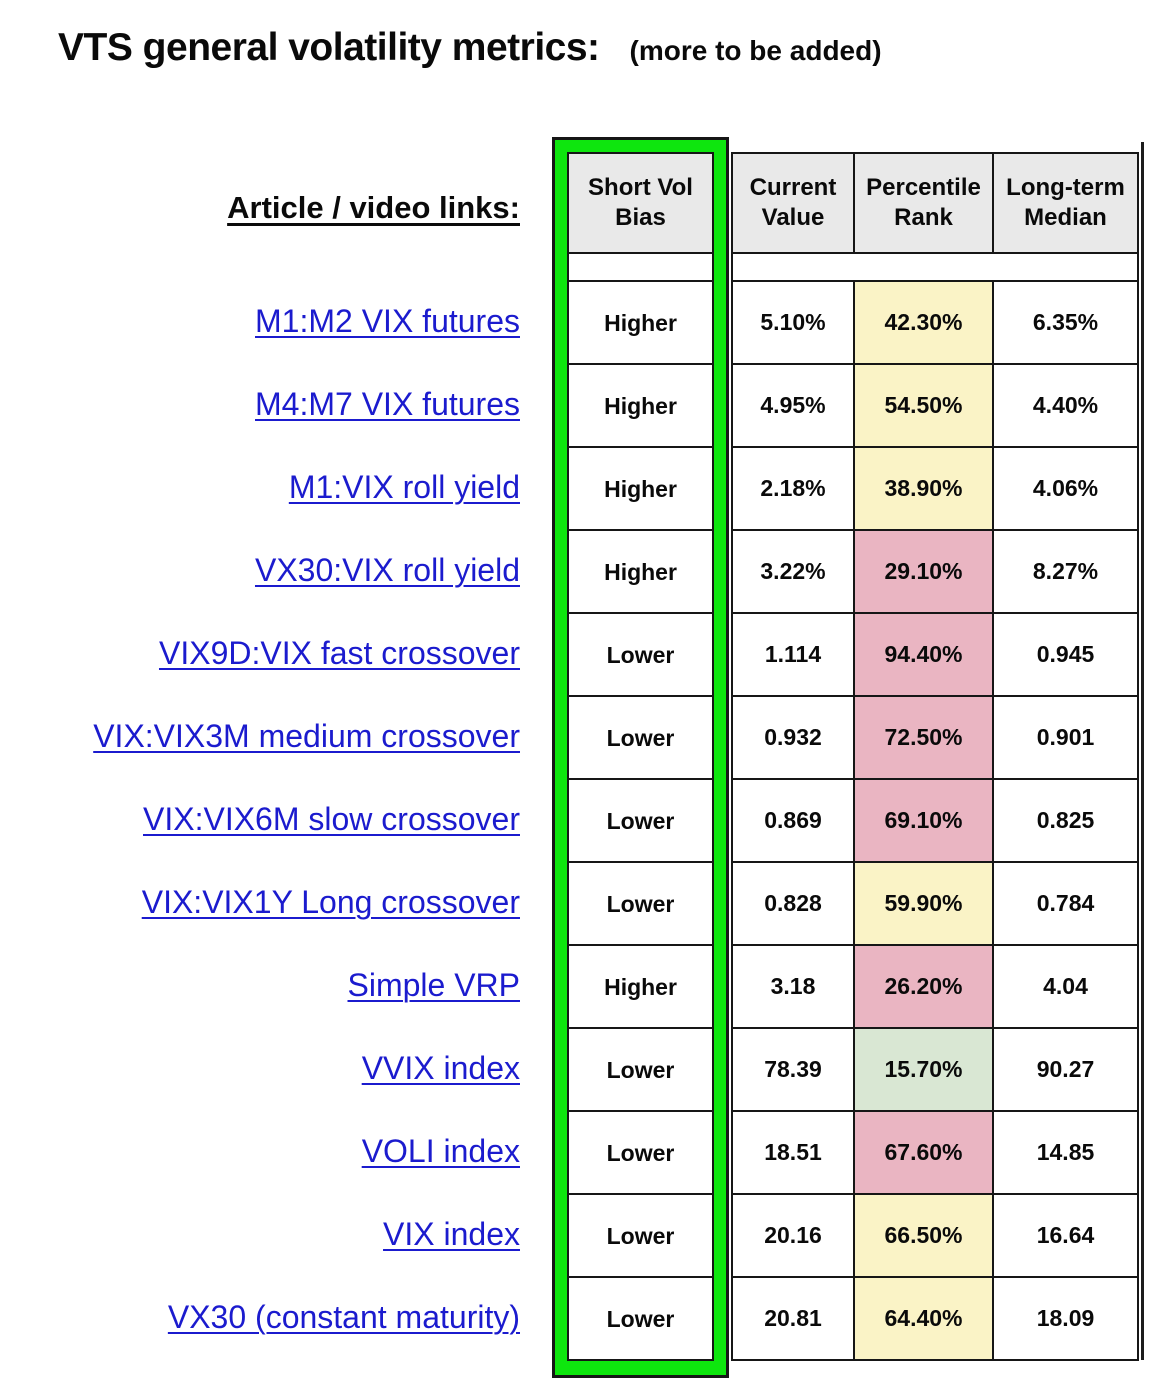 The width and height of the screenshot is (1176, 1388). What do you see at coordinates (793, 737) in the screenshot?
I see `current-value-cell: 0.932` at bounding box center [793, 737].